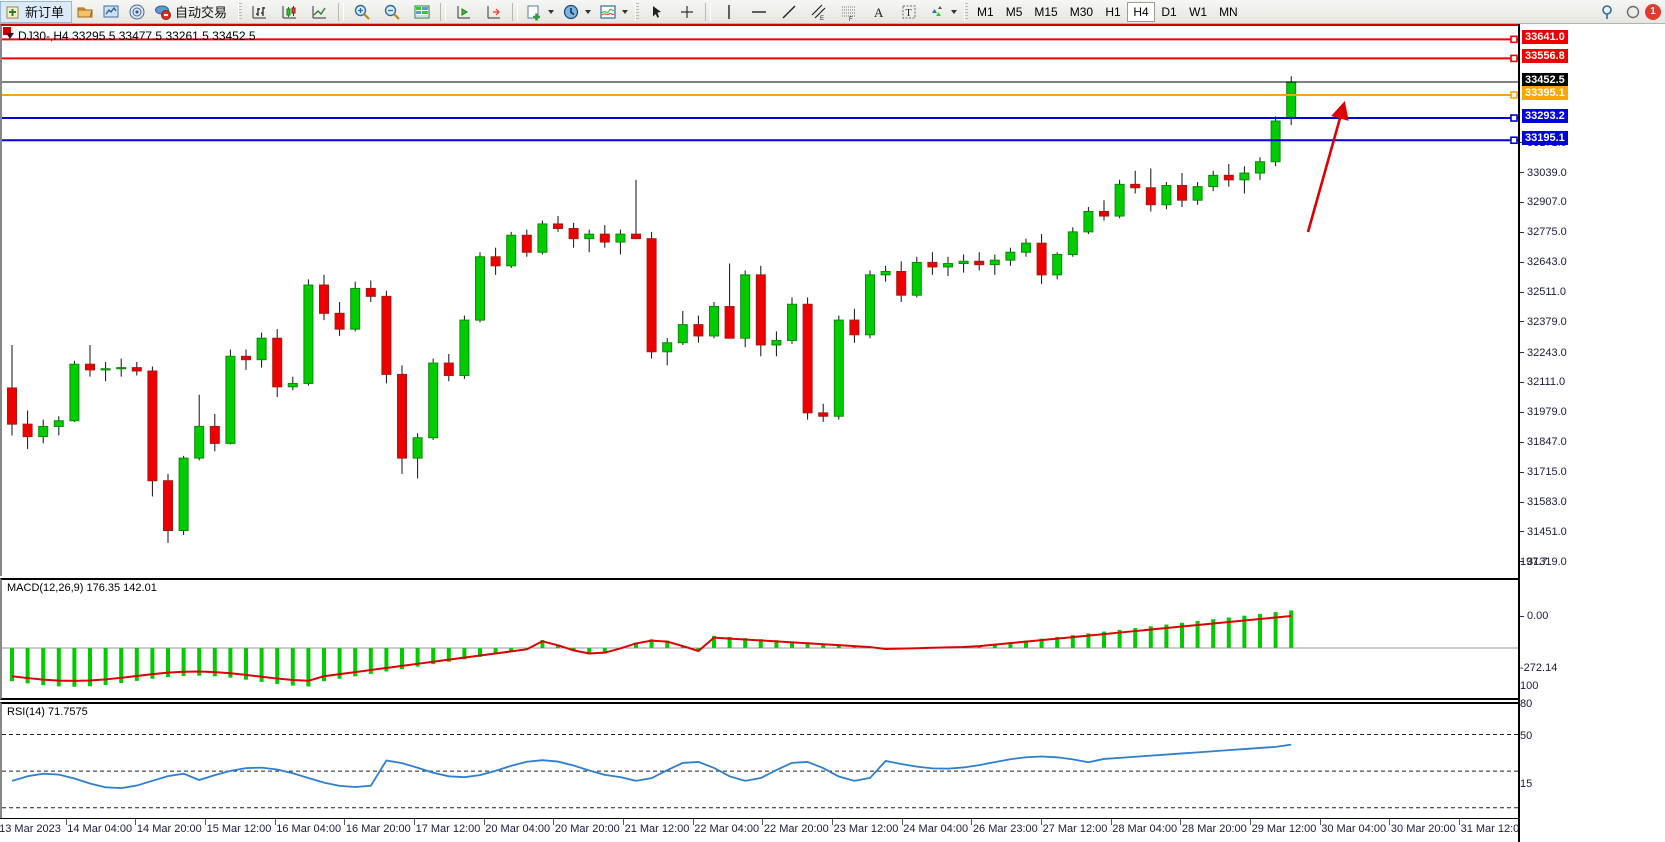 Image resolution: width=1665 pixels, height=842 pixels. What do you see at coordinates (518, 829) in the screenshot?
I see `time-label: 20 Mar 04:00` at bounding box center [518, 829].